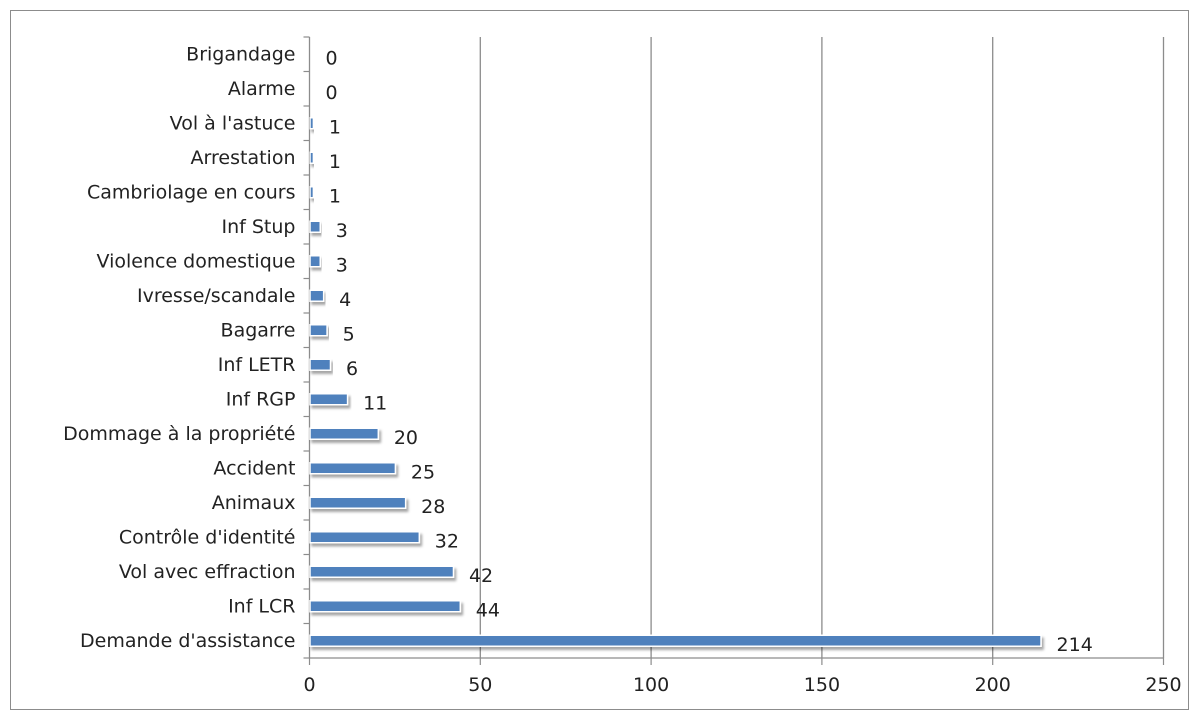  What do you see at coordinates (423, 472) in the screenshot?
I see `value-label: 25` at bounding box center [423, 472].